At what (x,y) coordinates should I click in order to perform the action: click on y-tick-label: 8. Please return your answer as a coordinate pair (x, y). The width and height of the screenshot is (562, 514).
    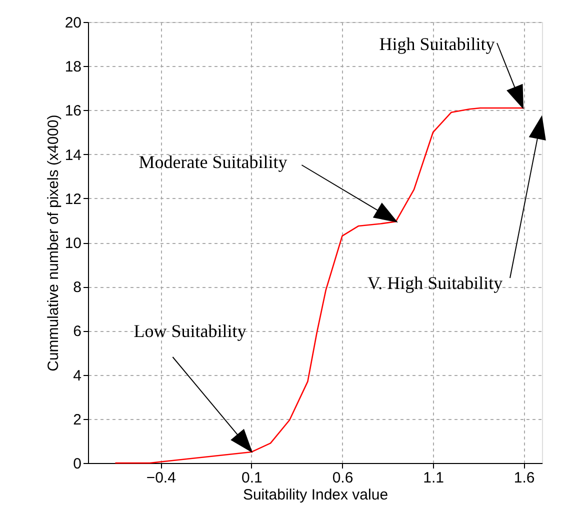
    Looking at the image, I should click on (77, 287).